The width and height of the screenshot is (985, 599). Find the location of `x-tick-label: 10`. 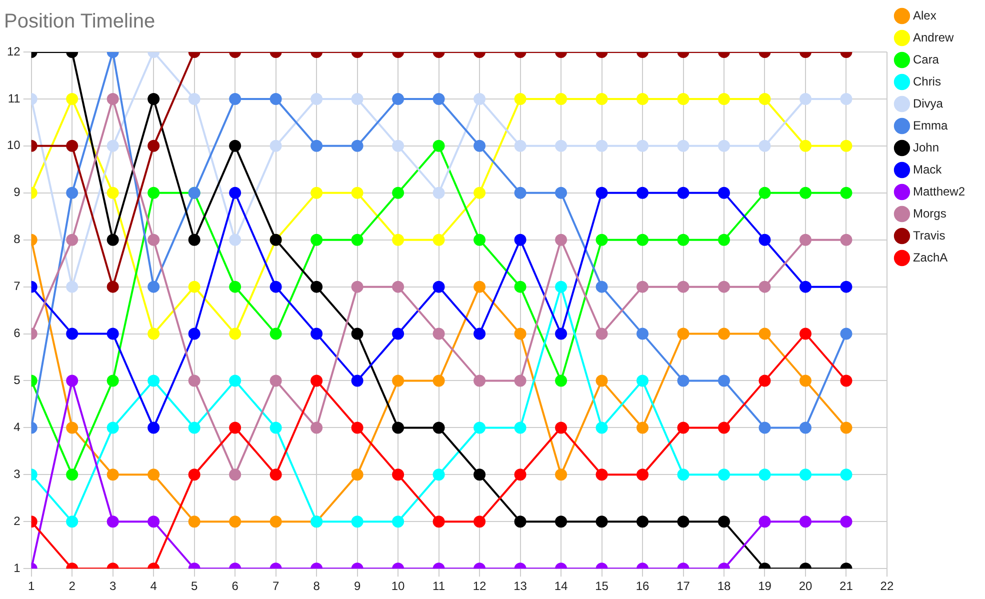

x-tick-label: 10 is located at coordinates (398, 586).